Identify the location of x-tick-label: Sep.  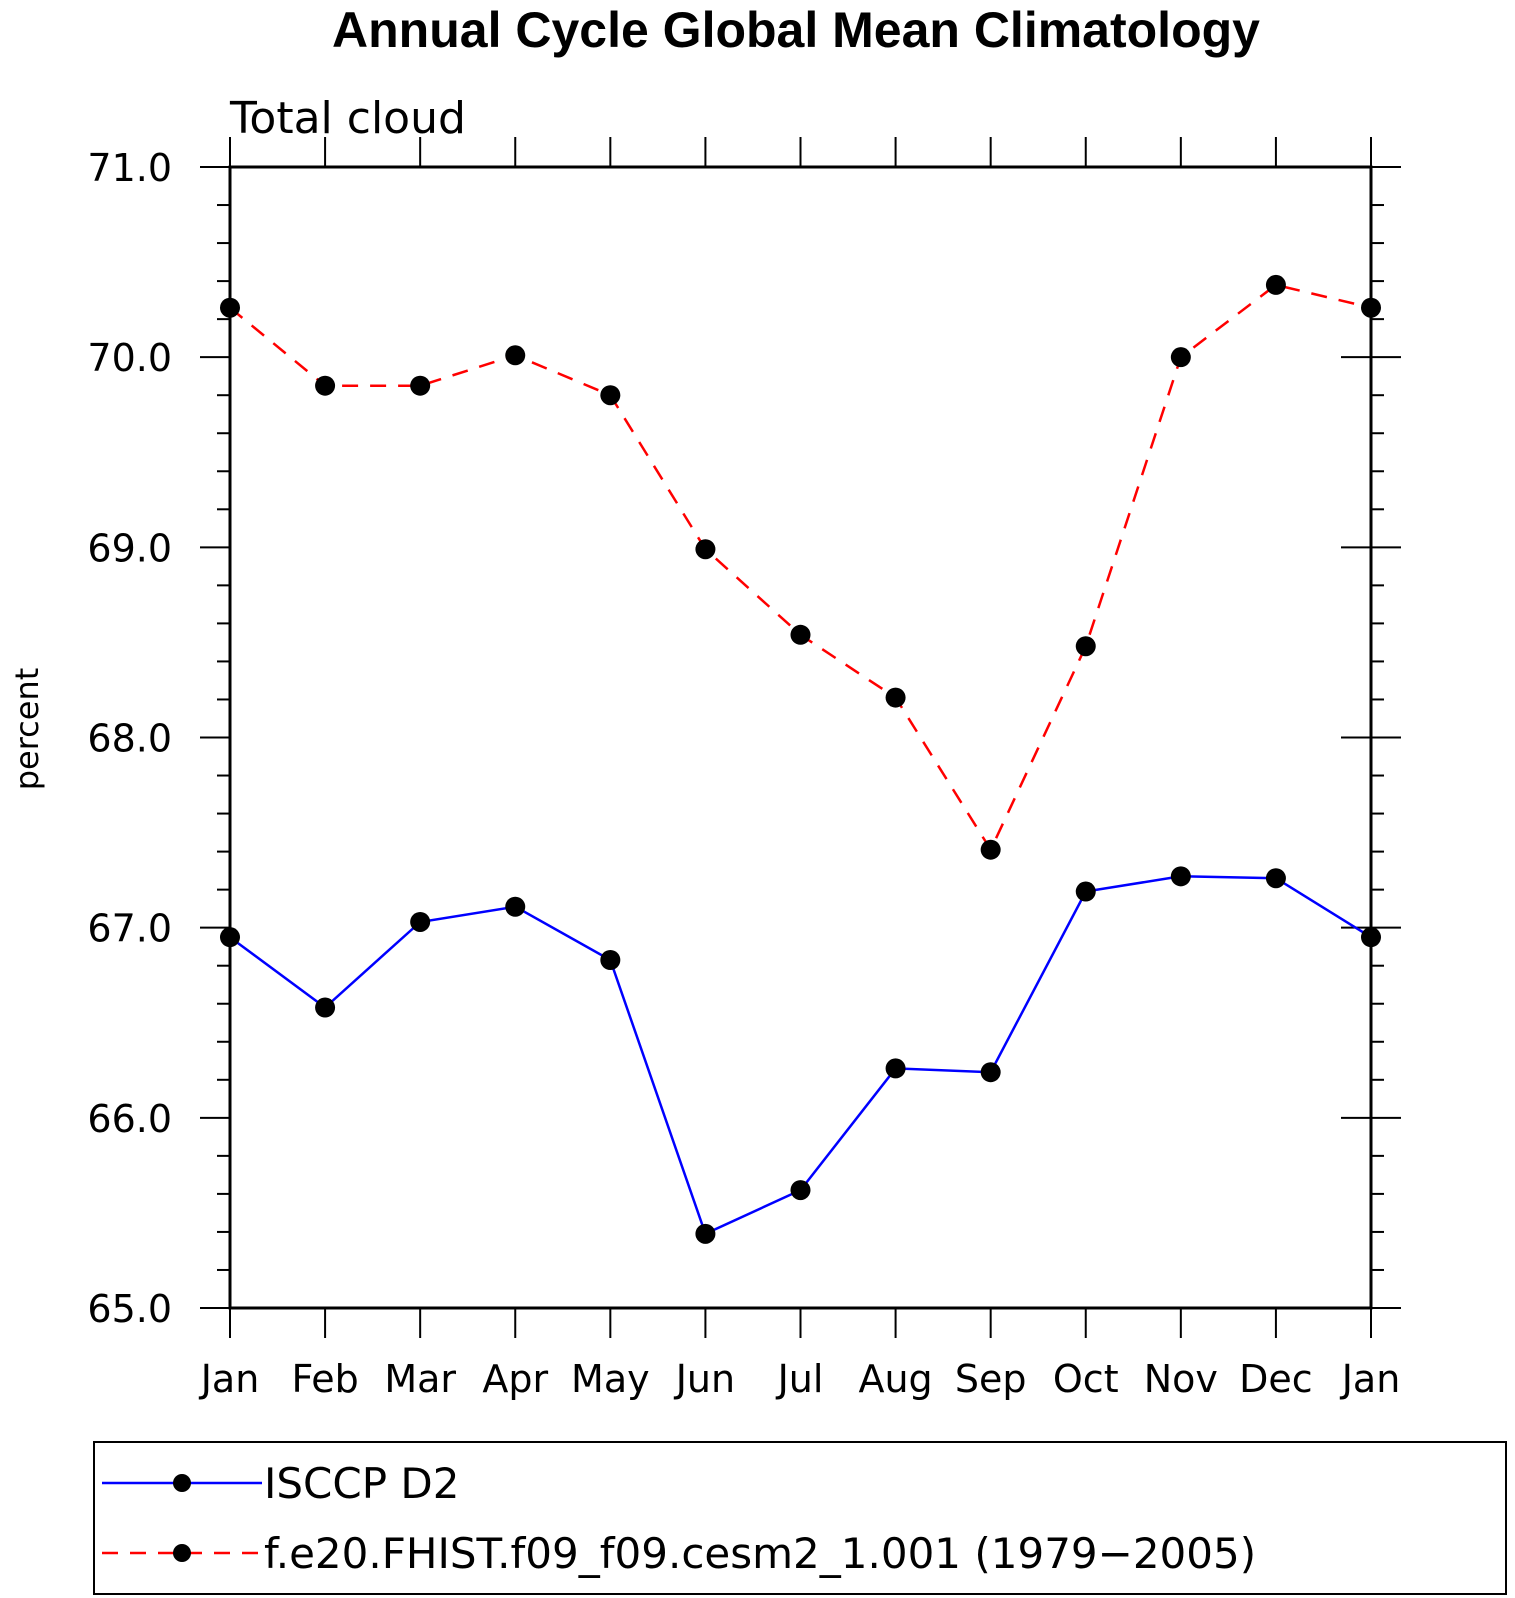
(991, 1379).